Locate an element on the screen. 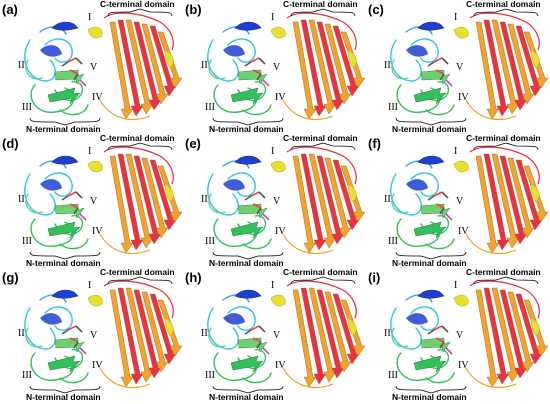  panel-label: (a) is located at coordinates (10, 9).